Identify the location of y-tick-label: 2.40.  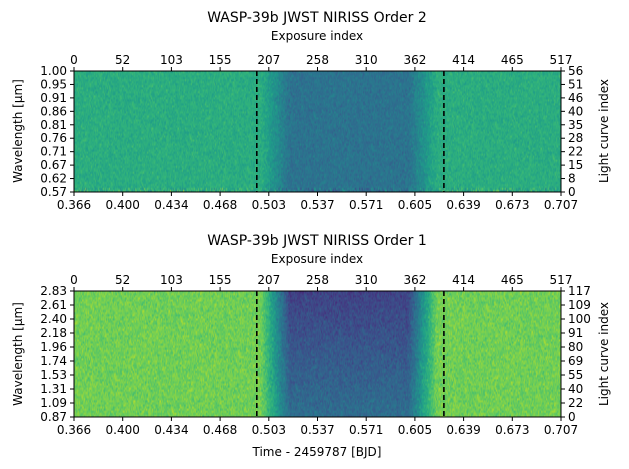
(53, 319).